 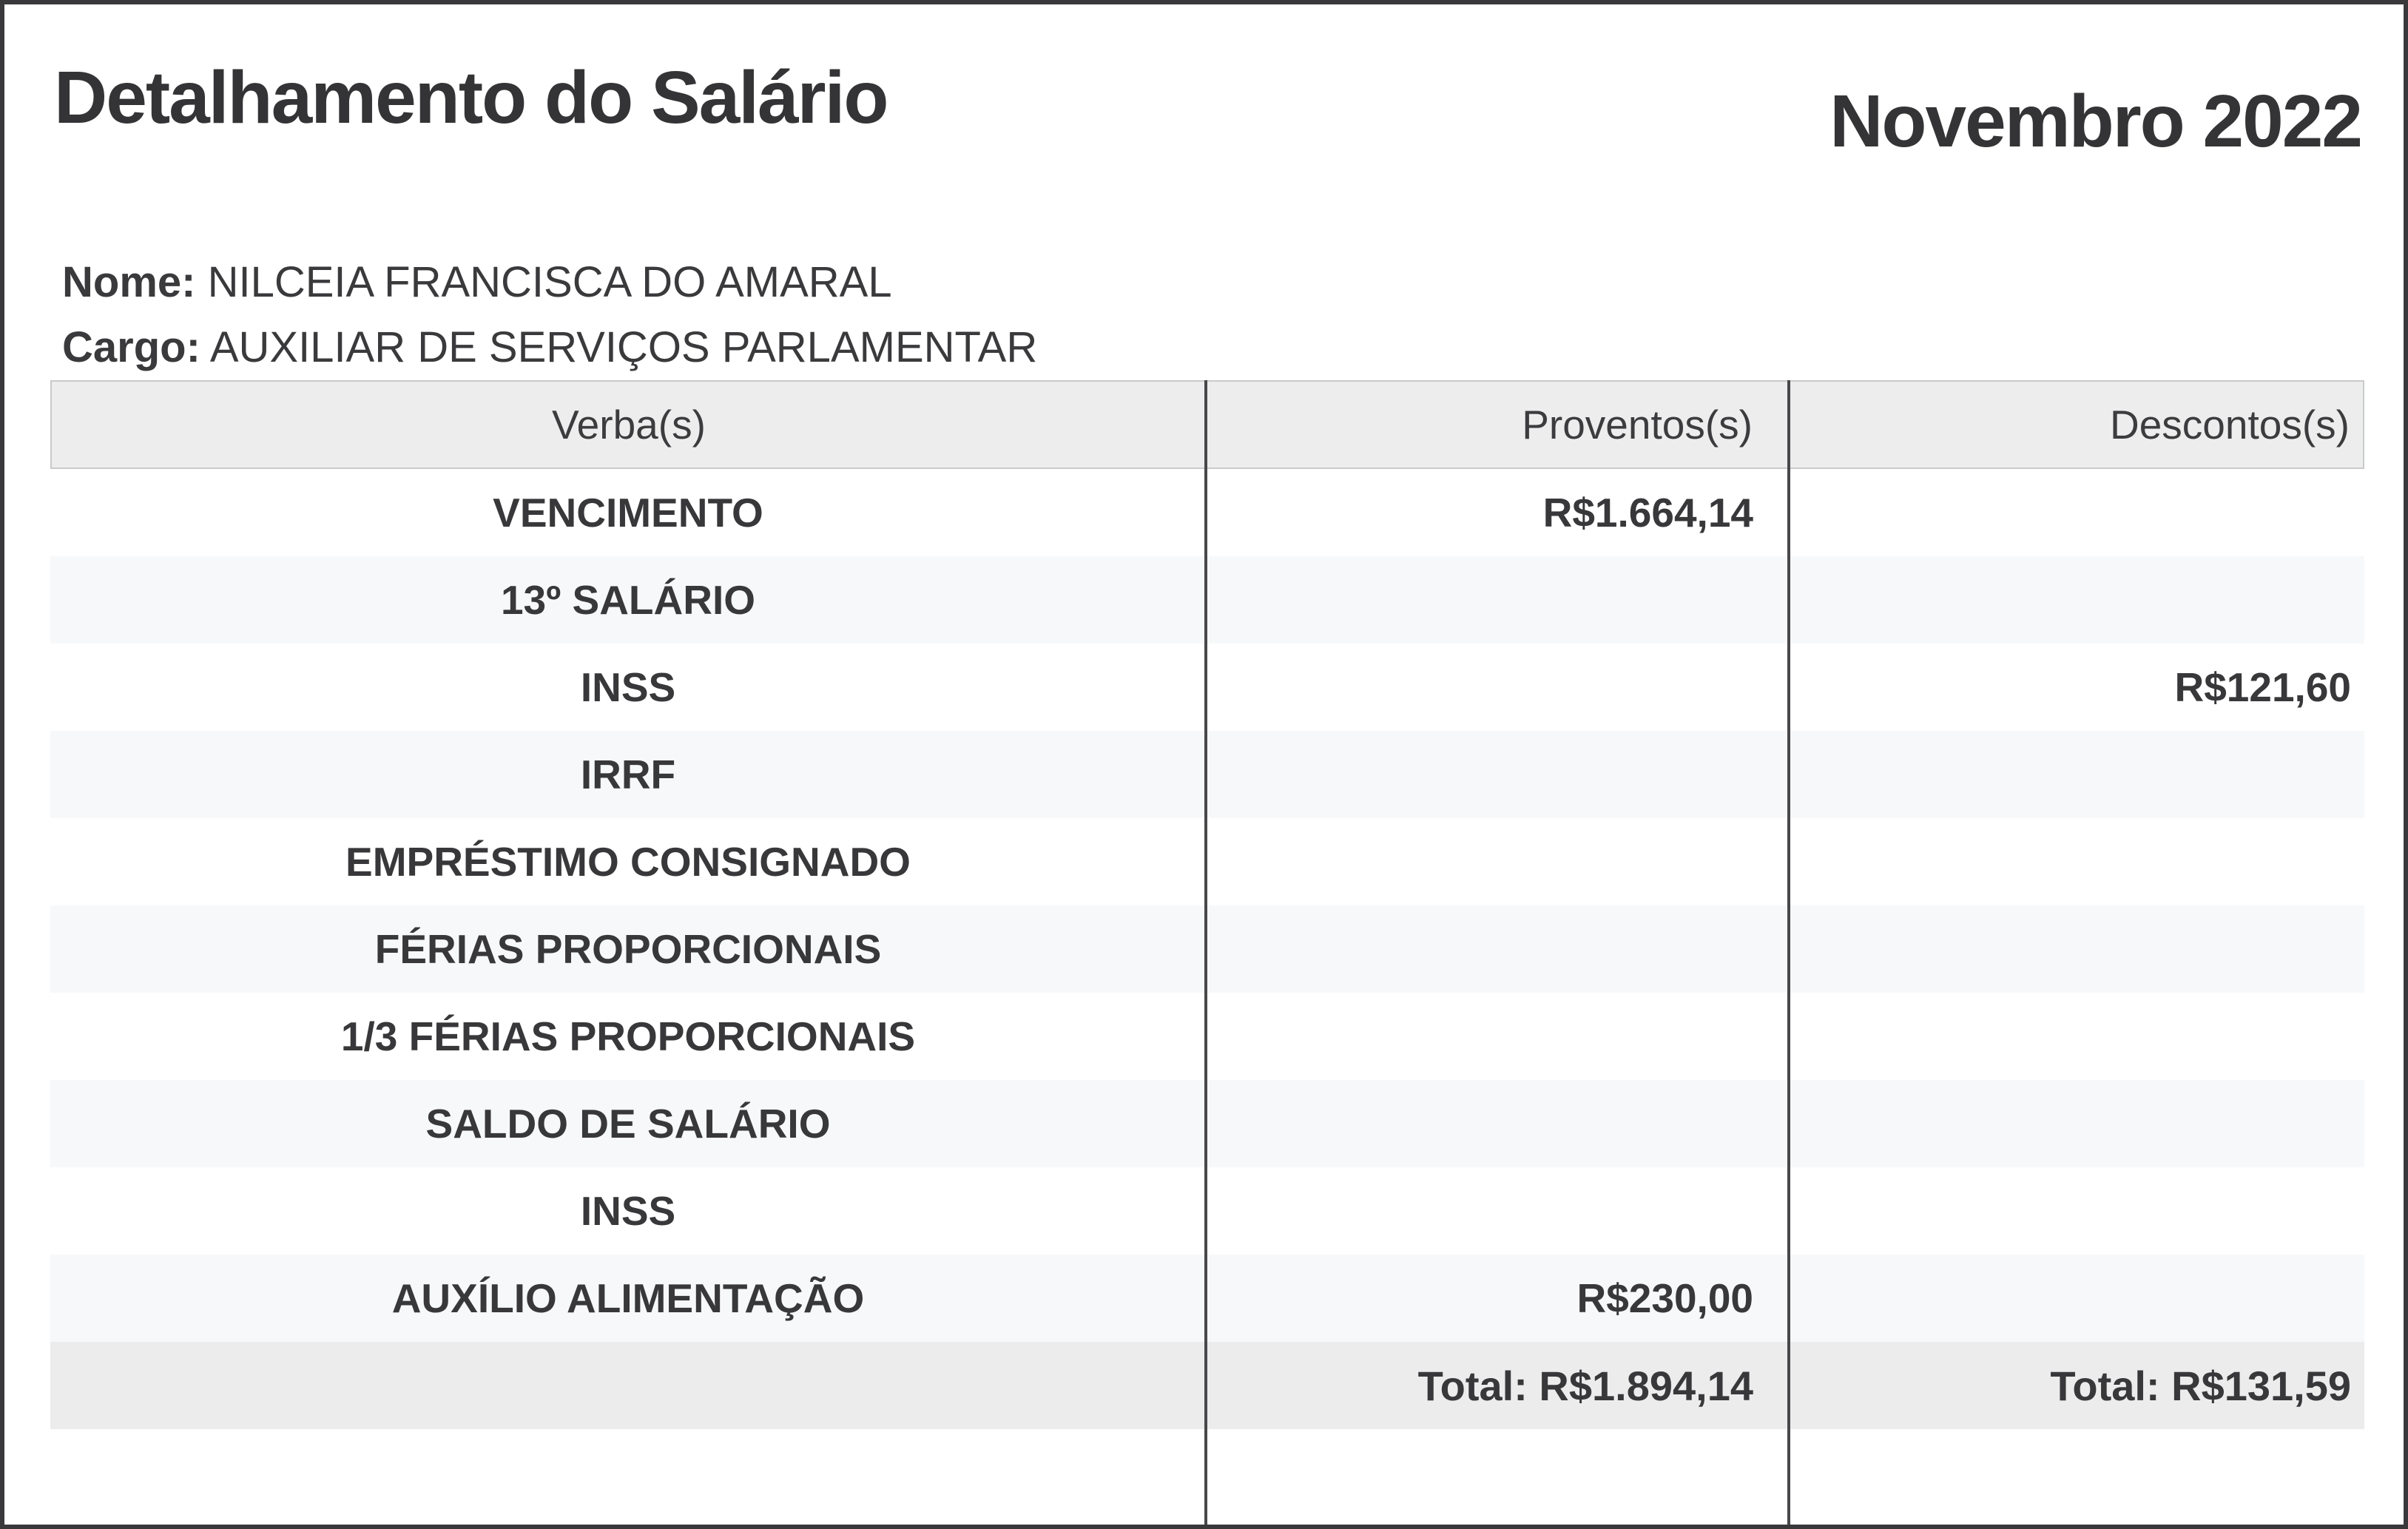 What do you see at coordinates (623, 347) in the screenshot?
I see `employee-role: AUXILIAR DE SERVIÇOS PARLAMENTAR` at bounding box center [623, 347].